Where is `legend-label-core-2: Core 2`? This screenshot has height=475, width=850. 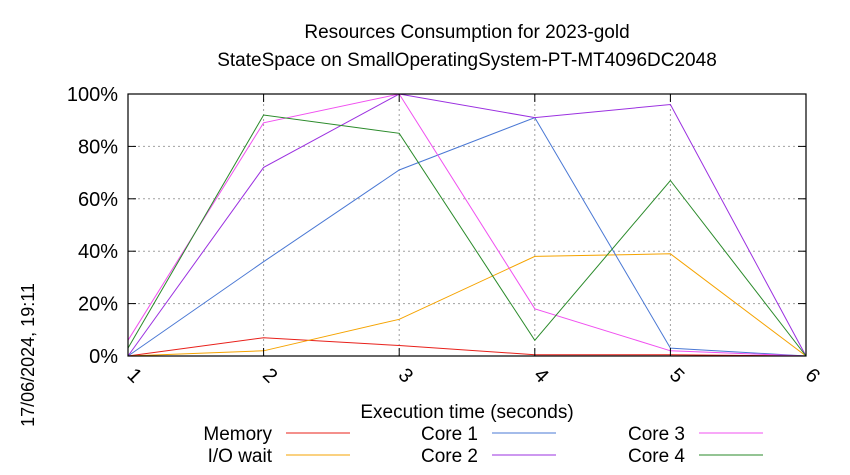
legend-label-core-2: Core 2 is located at coordinates (449, 456).